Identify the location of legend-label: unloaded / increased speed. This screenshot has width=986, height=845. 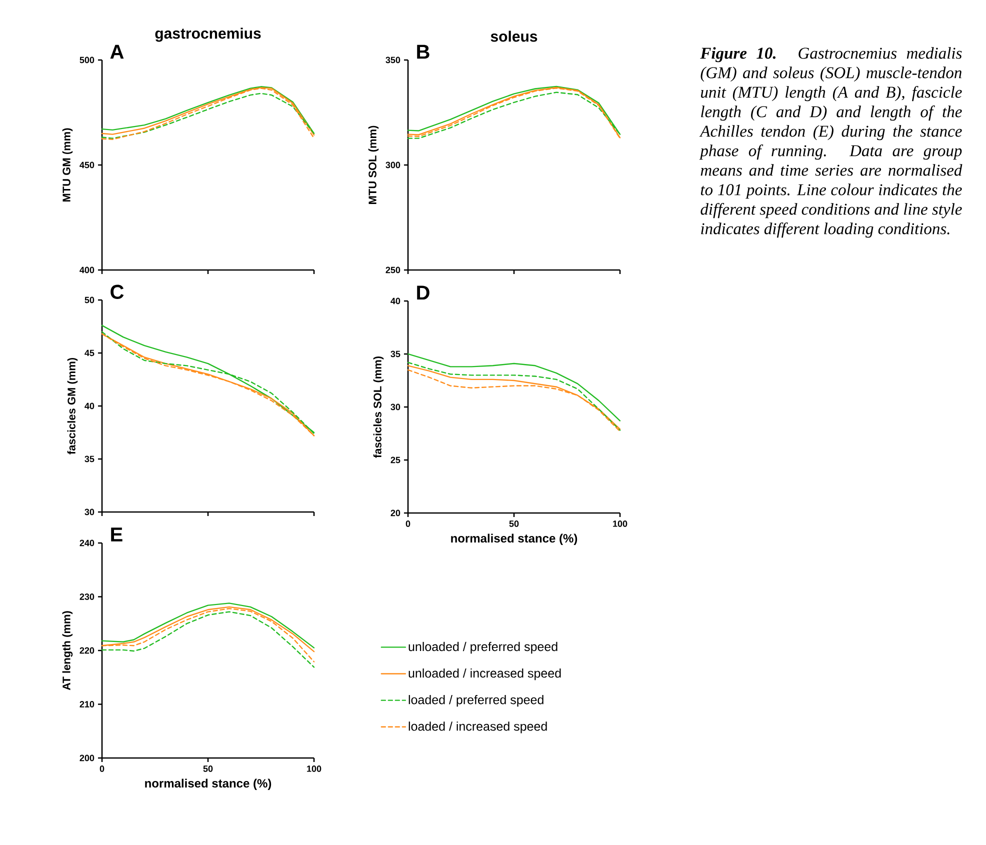
(484, 674).